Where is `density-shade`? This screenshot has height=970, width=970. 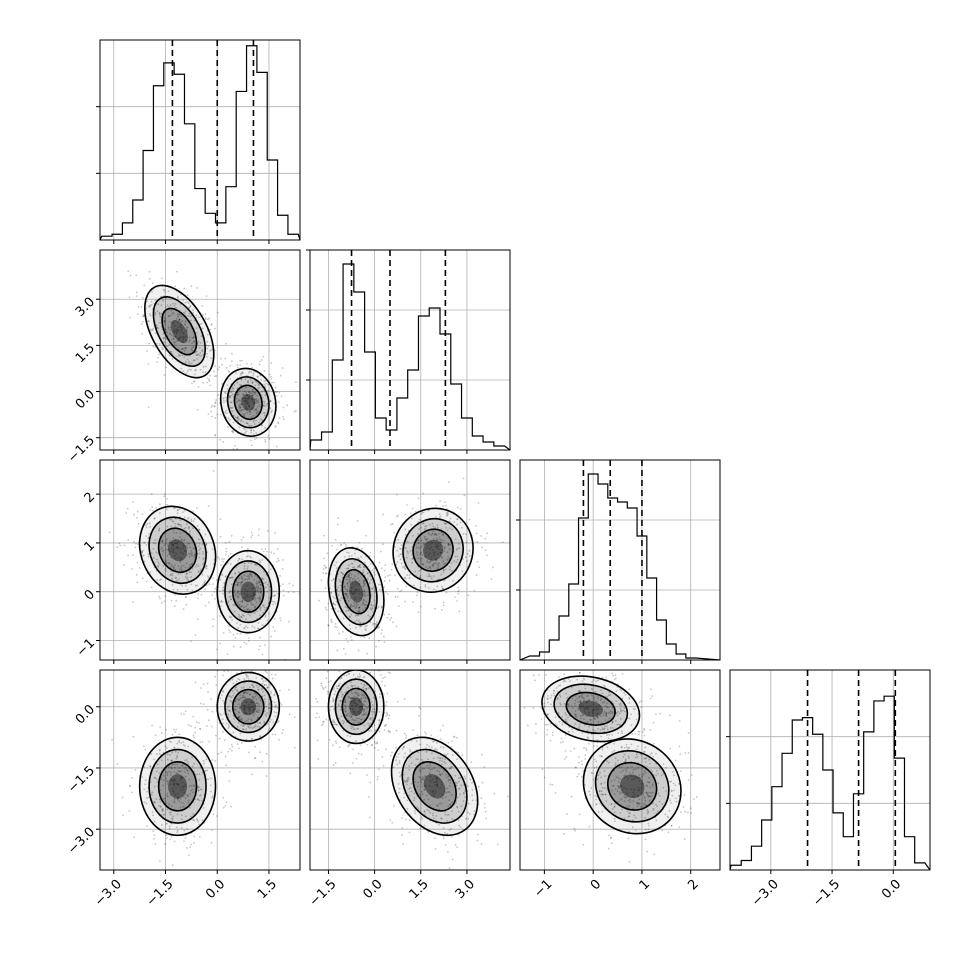
density-shade is located at coordinates (434, 786).